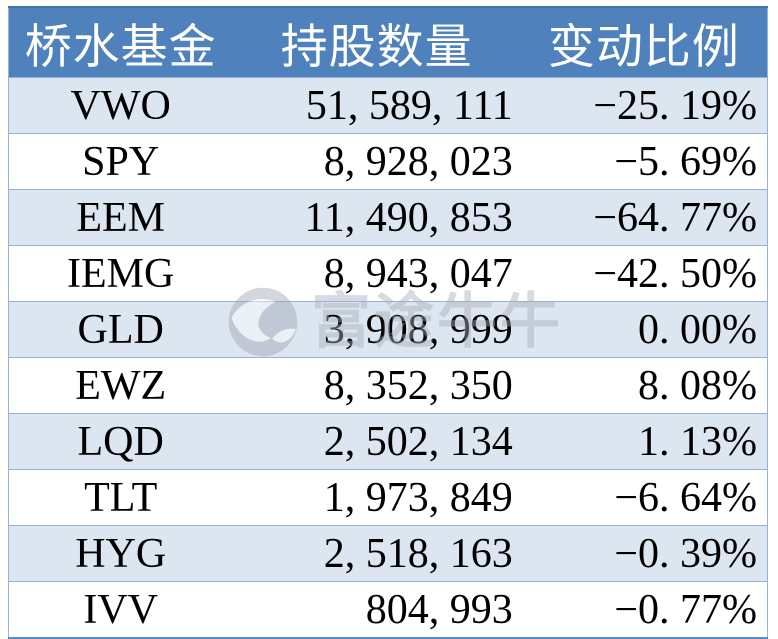 This screenshot has height=639, width=778. Describe the element at coordinates (121, 217) in the screenshot. I see `fund-cell: EEM` at that location.